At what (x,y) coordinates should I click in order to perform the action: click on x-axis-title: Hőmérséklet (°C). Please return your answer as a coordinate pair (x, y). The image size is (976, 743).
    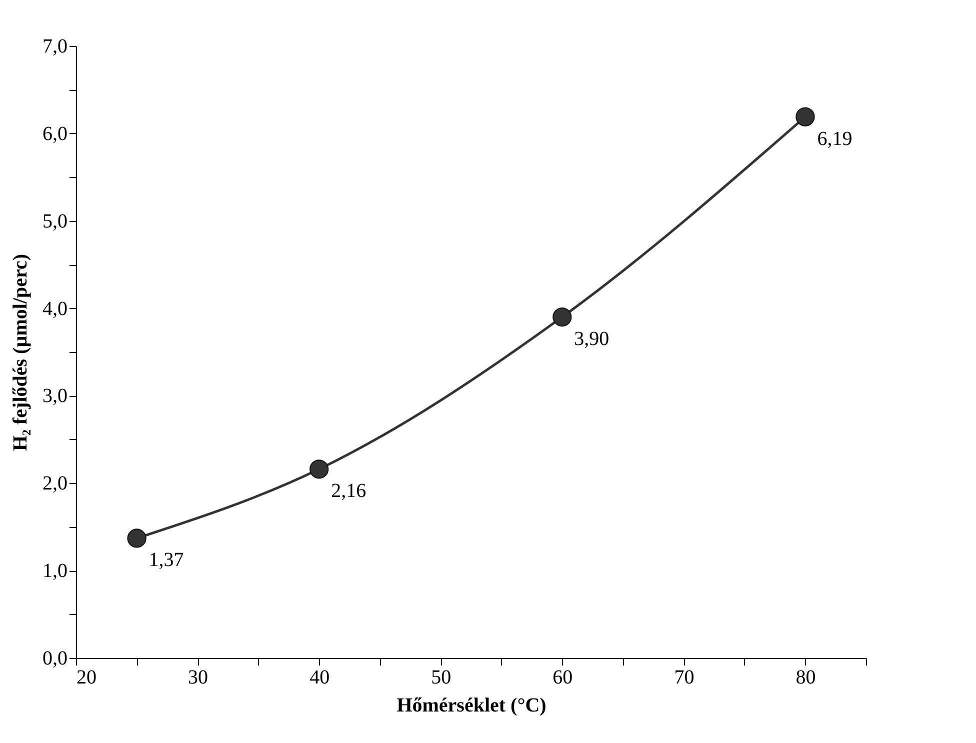
    Looking at the image, I should click on (471, 705).